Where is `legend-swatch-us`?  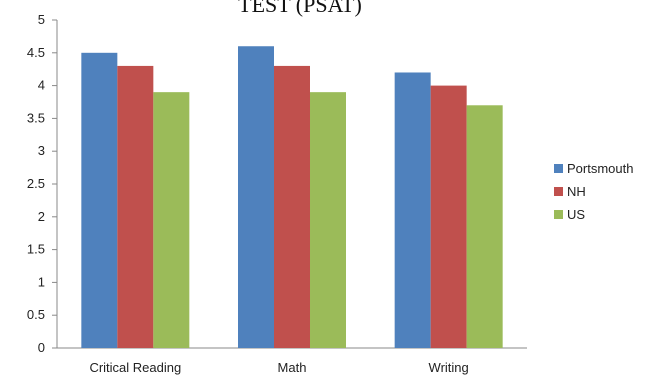
legend-swatch-us is located at coordinates (558, 214).